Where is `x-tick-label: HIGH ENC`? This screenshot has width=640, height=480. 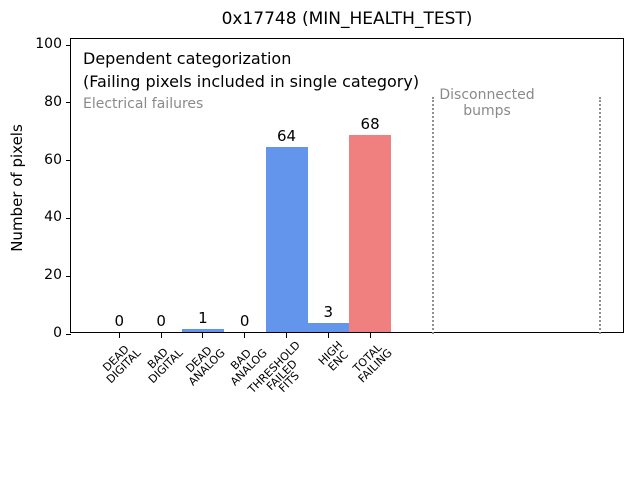
x-tick-label: HIGH ENC is located at coordinates (333, 356).